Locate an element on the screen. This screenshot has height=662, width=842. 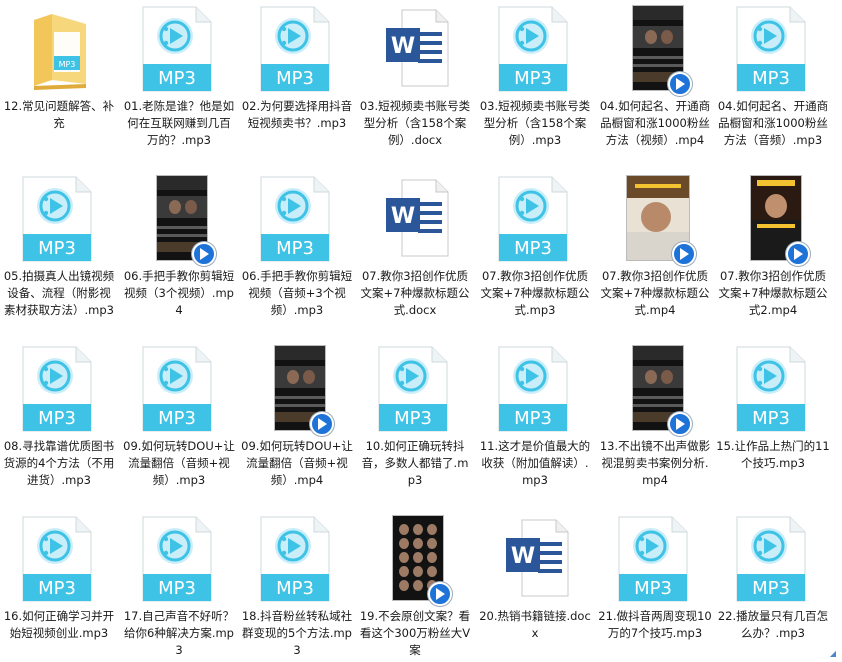
file-name-label: 21.做抖音两周变现10万的7个技巧.mp3 is located at coordinates (655, 624).